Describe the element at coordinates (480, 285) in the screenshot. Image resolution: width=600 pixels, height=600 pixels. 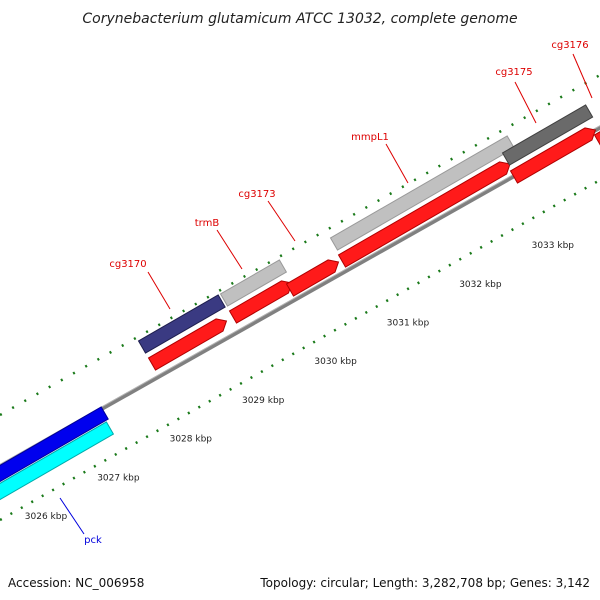
I see `kbp-label: 3032 kbp` at that location.